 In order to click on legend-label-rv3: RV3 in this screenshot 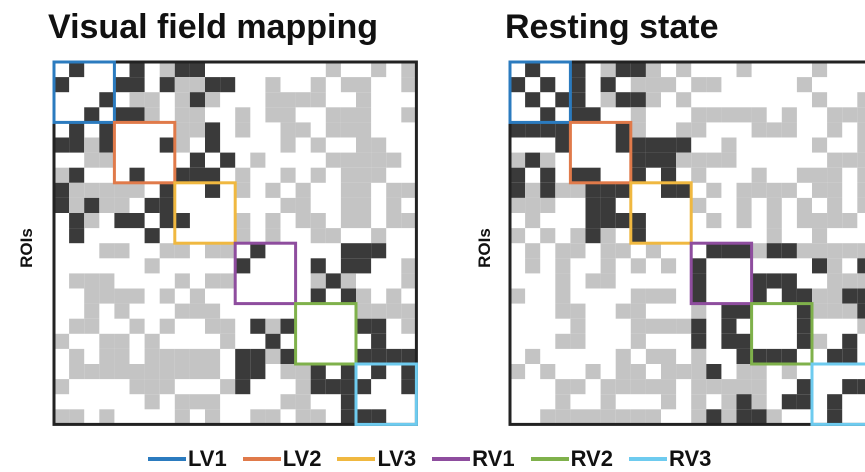, I will do `click(690, 458)`.